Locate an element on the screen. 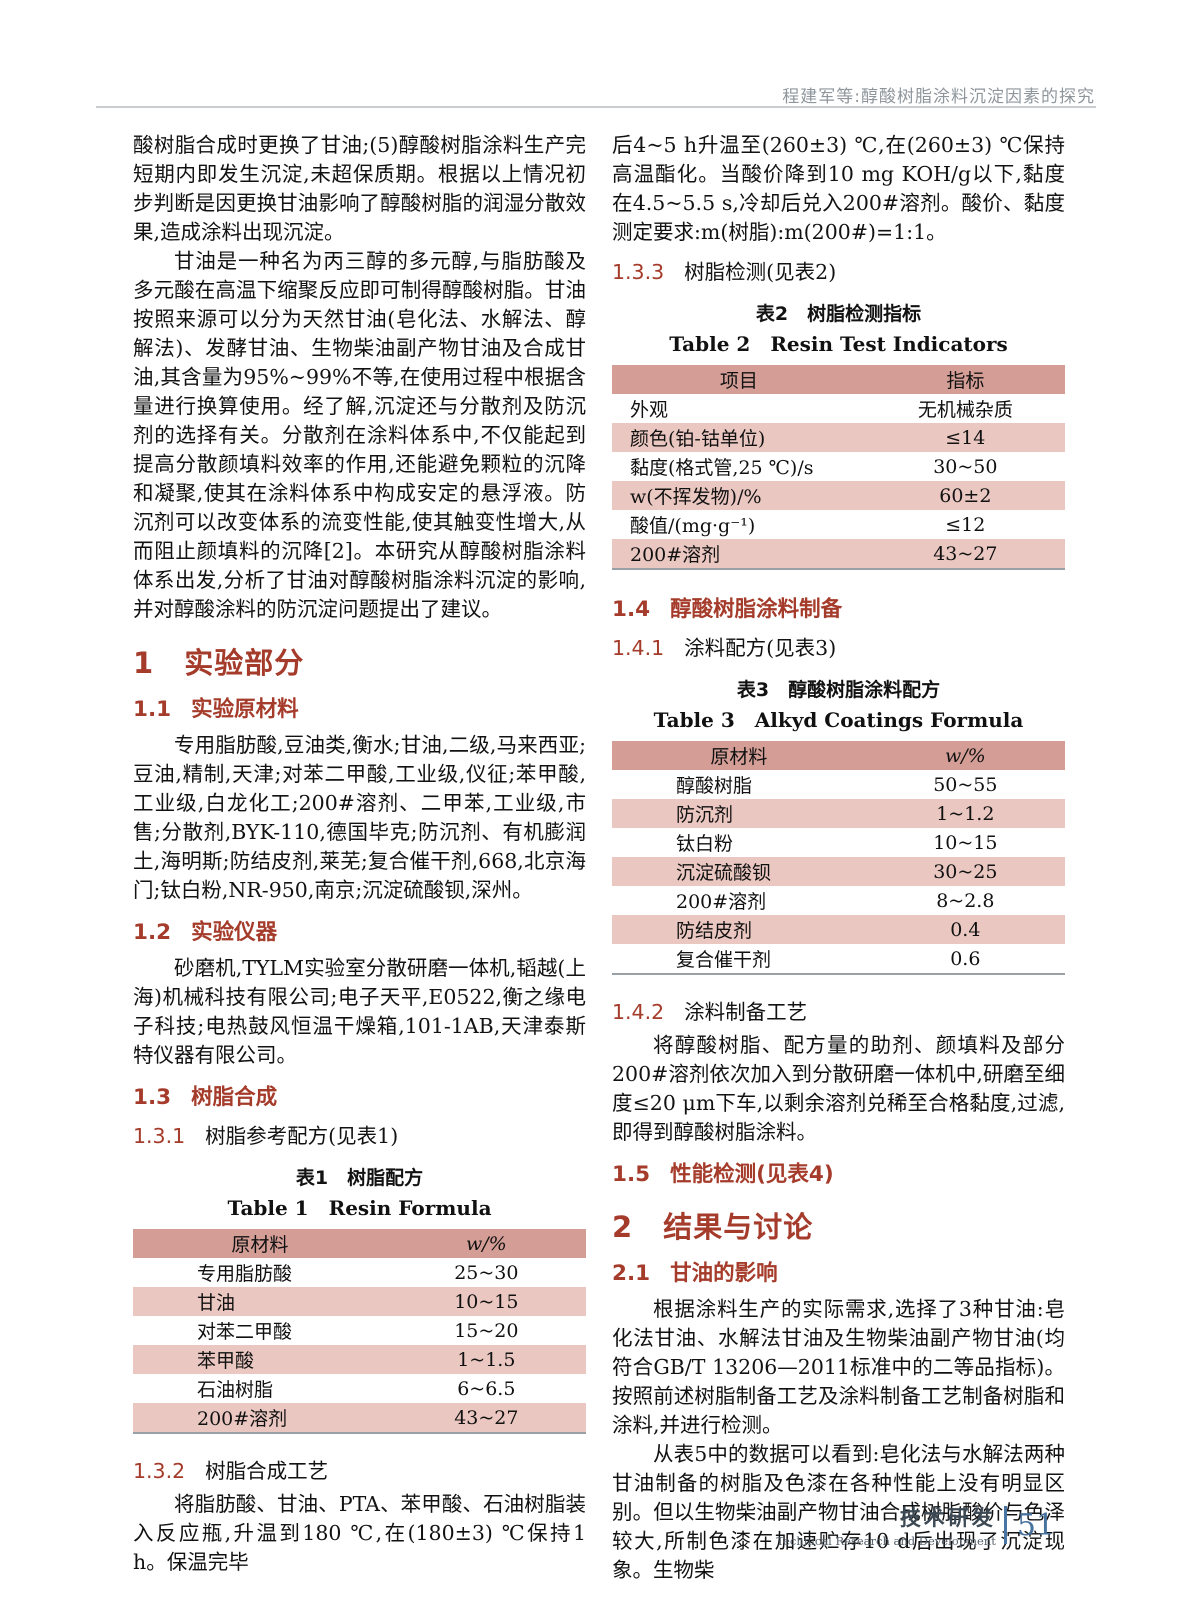 The image size is (1187, 1600). section-title: 甘油的影响 is located at coordinates (724, 1273).